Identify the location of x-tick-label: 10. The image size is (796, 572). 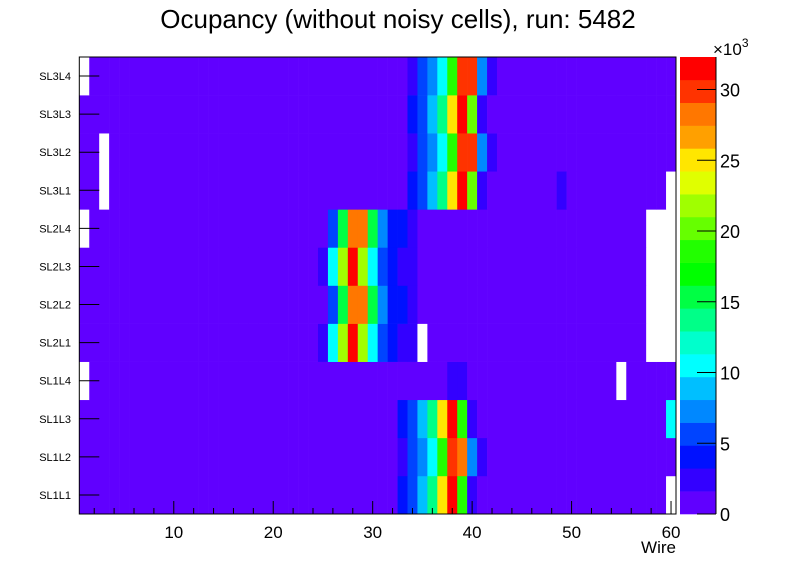
(173, 532).